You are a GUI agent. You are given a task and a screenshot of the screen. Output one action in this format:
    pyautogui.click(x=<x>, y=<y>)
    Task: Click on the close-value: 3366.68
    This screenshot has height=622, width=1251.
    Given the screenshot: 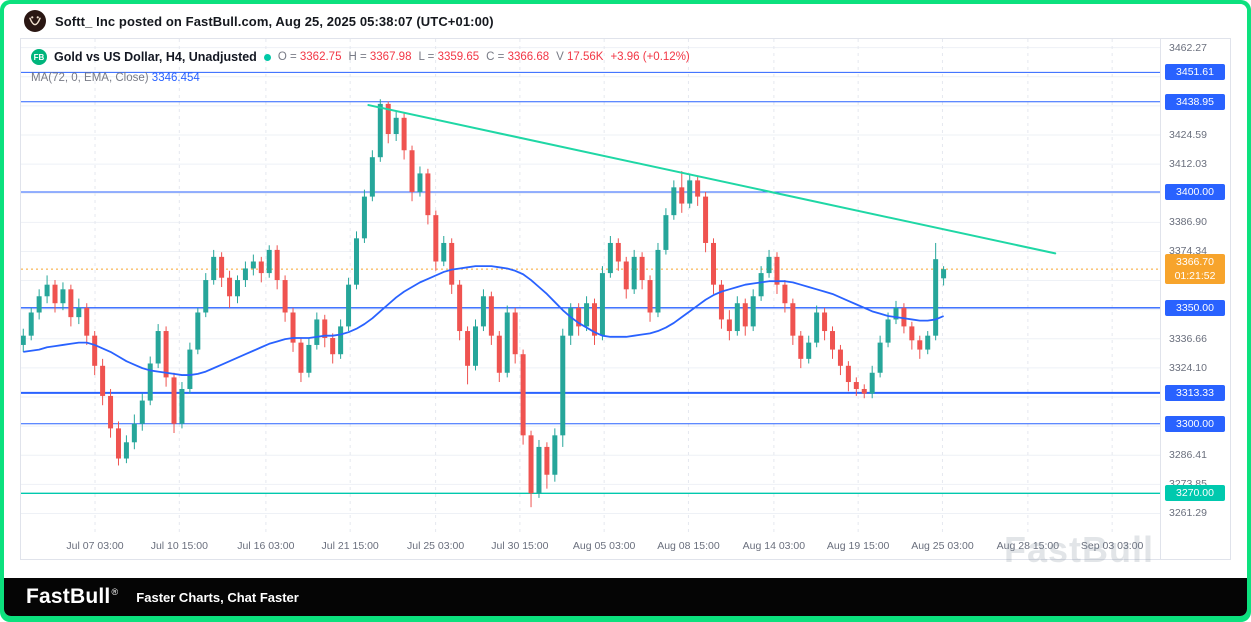 What is the action you would take?
    pyautogui.click(x=528, y=57)
    